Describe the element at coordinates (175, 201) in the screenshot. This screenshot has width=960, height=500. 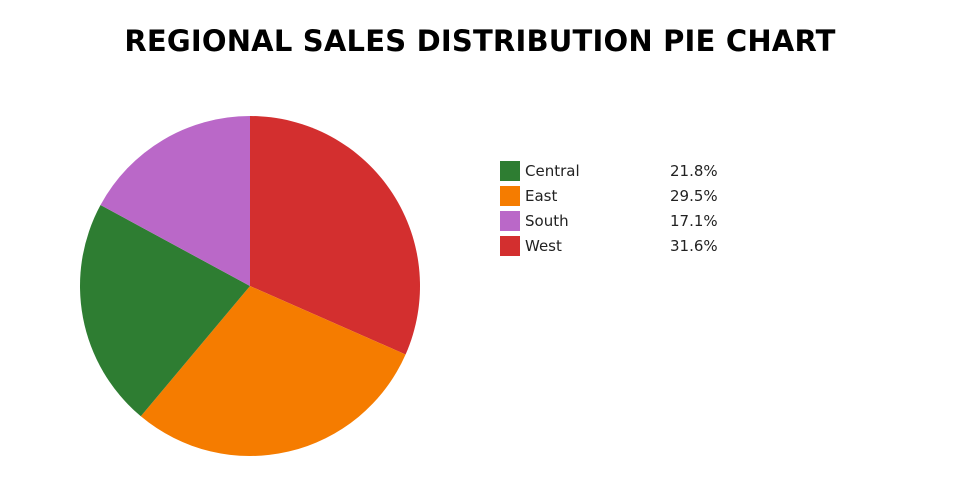
I see `pie-slice-south` at that location.